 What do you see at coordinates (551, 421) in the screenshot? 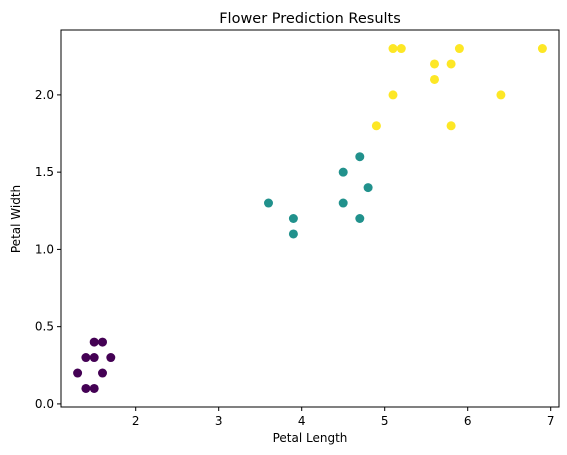
I see `x-tick-label: 7` at bounding box center [551, 421].